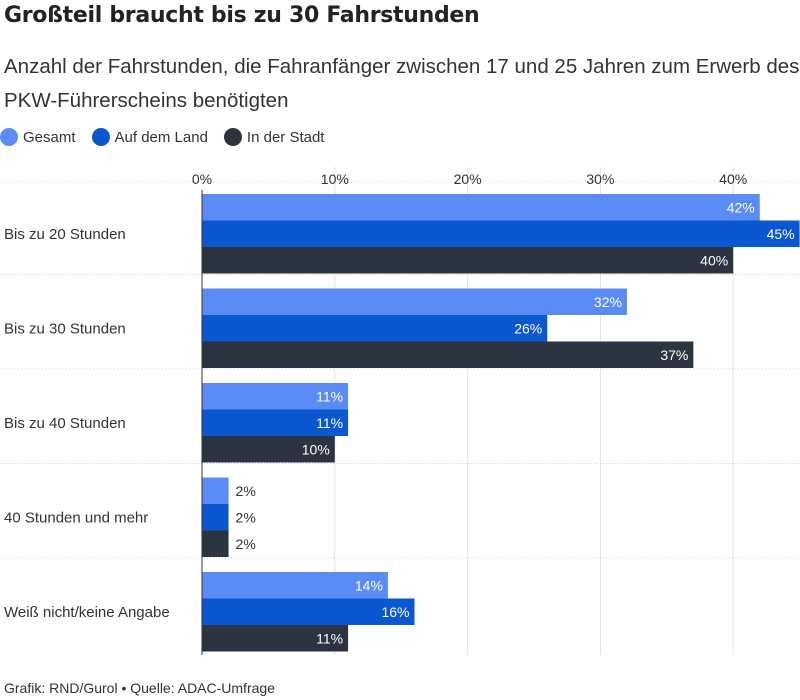 Image resolution: width=800 pixels, height=700 pixels. What do you see at coordinates (741, 207) in the screenshot?
I see `bar-label-0-0: 42%` at bounding box center [741, 207].